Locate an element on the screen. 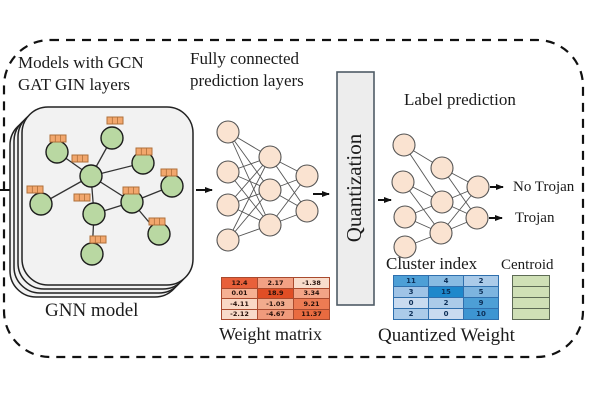 The width and height of the screenshot is (600, 400). weight-matrix-cell: 11.37 is located at coordinates (311, 314).